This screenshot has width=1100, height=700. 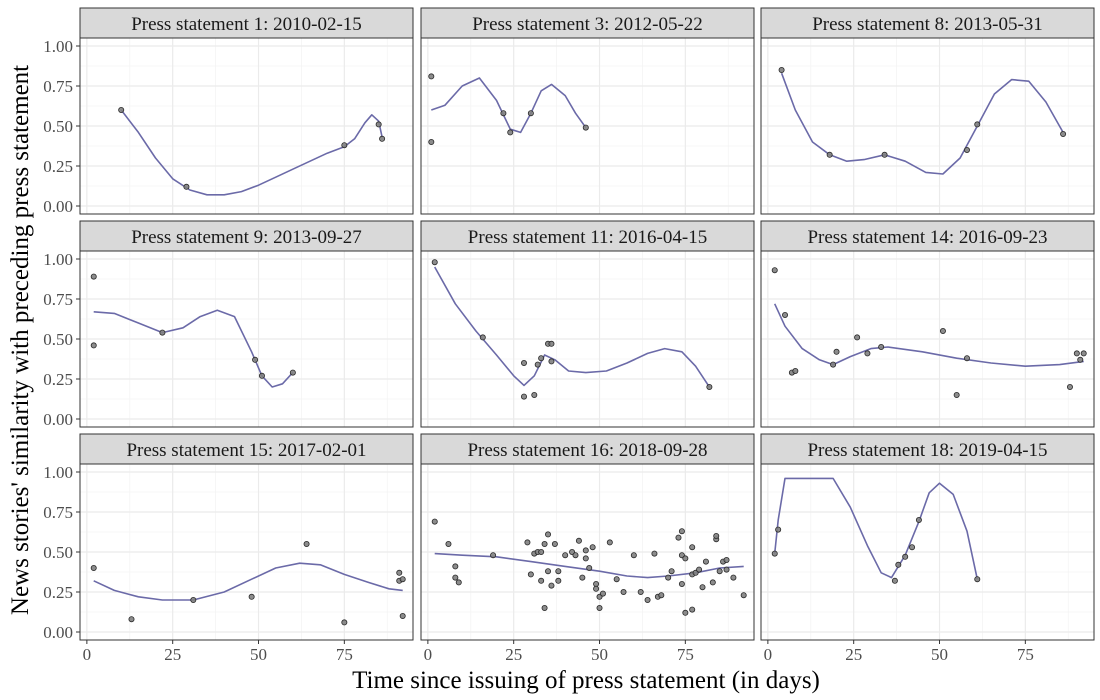 What do you see at coordinates (587, 111) in the screenshot?
I see `facet-panel: Press statement 3: 2012-05-22` at bounding box center [587, 111].